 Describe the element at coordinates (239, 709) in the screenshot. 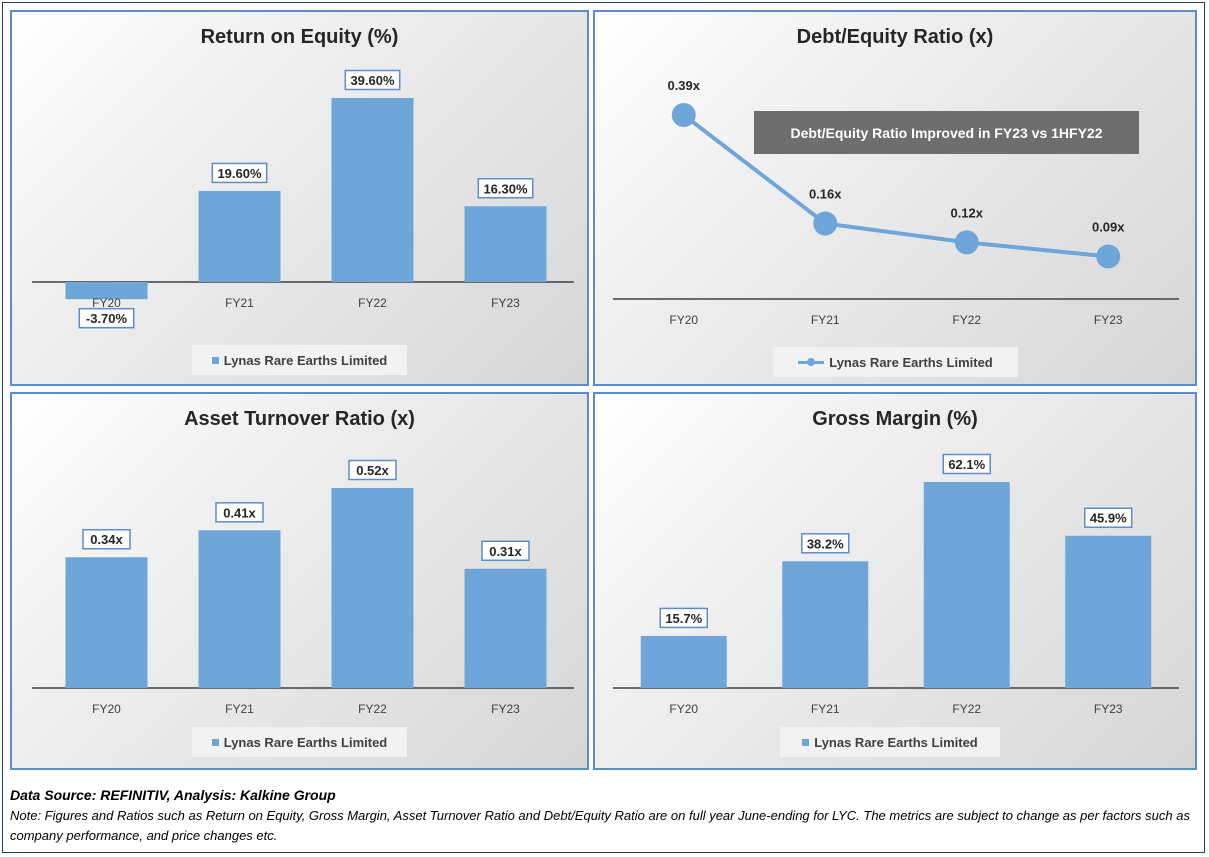

I see `atr-tick-label-fy21: FY21` at that location.